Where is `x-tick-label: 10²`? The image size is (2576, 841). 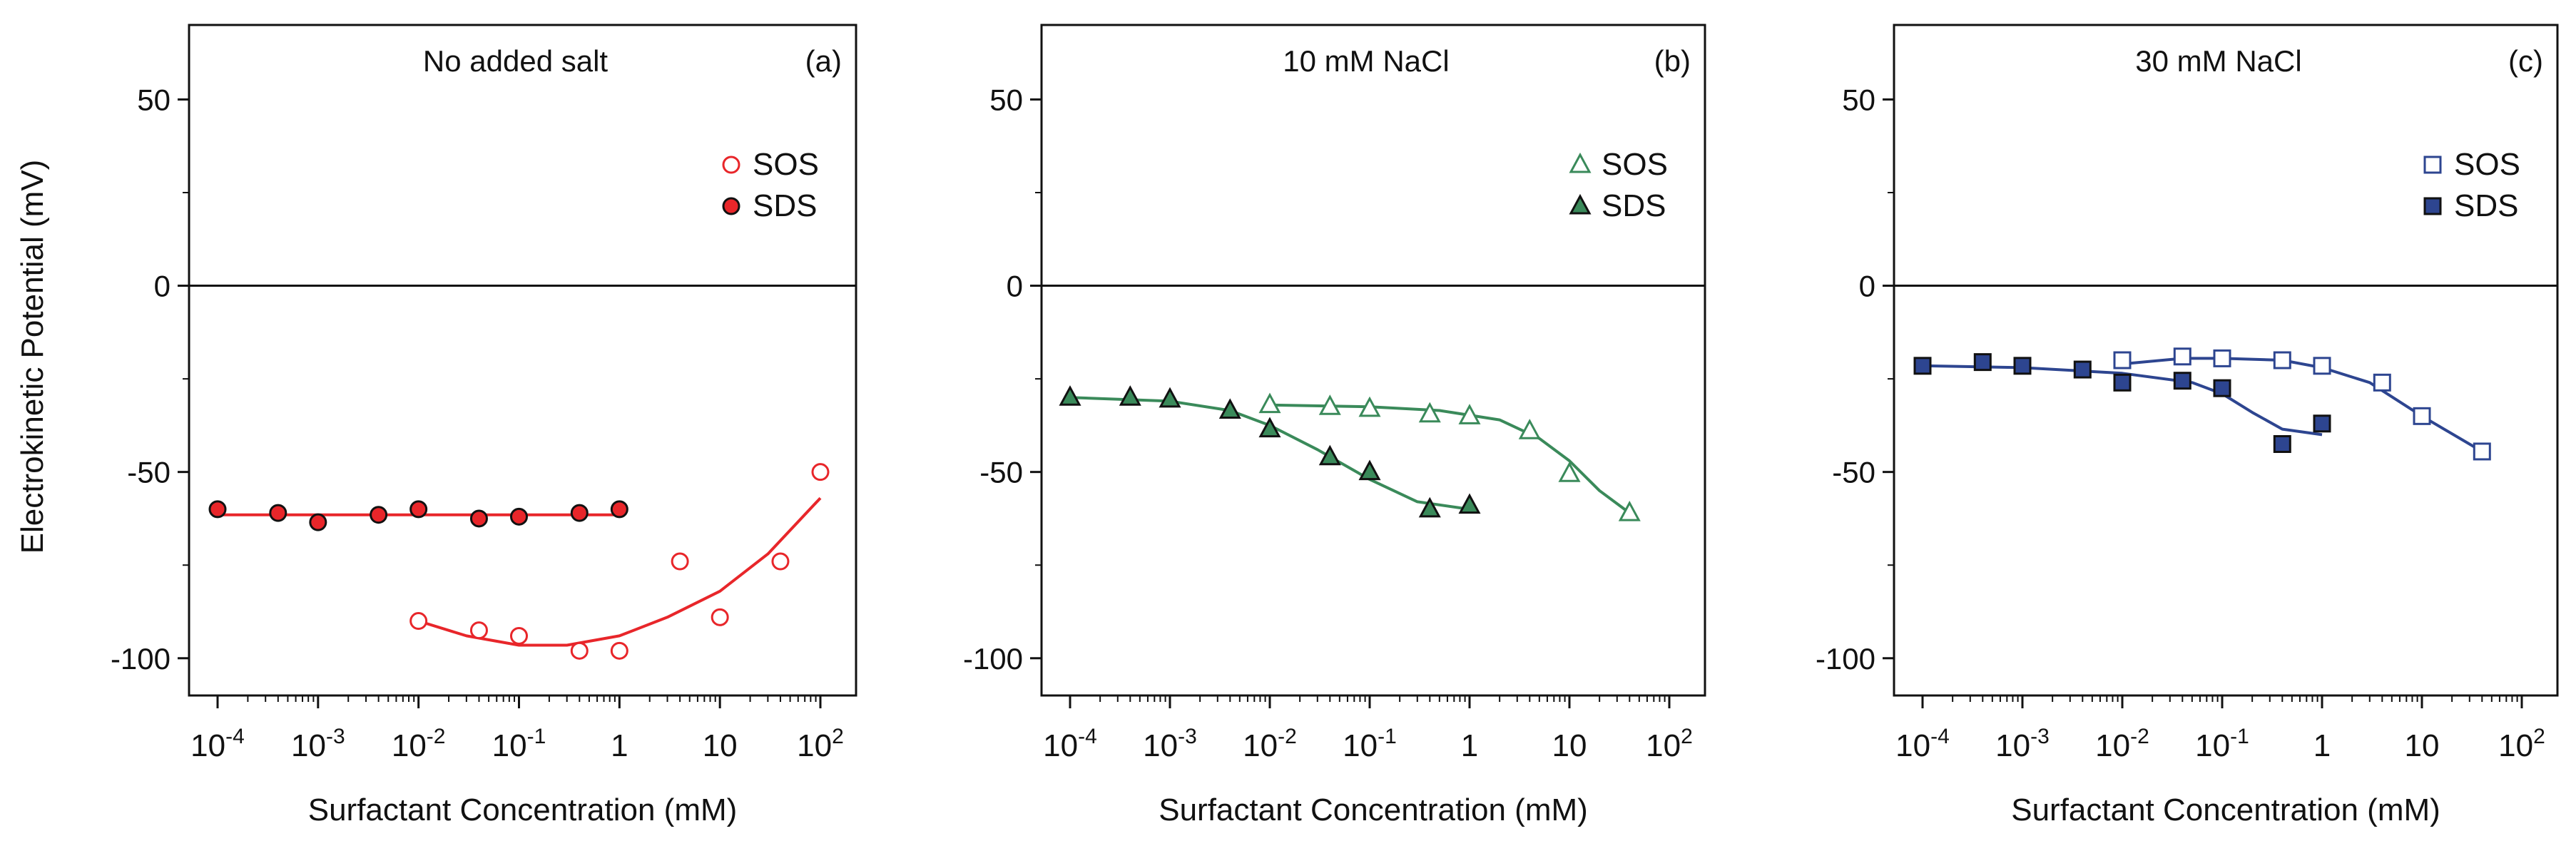 x-tick-label: 10² is located at coordinates (1669, 744).